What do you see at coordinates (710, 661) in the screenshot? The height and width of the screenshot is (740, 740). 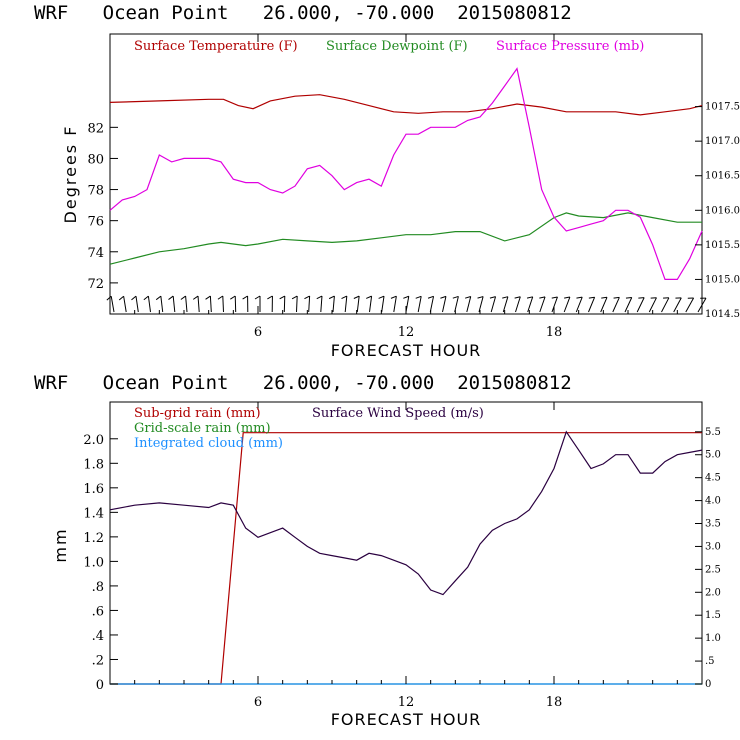 I see `panel2-right-tick-label: .5` at bounding box center [710, 661].